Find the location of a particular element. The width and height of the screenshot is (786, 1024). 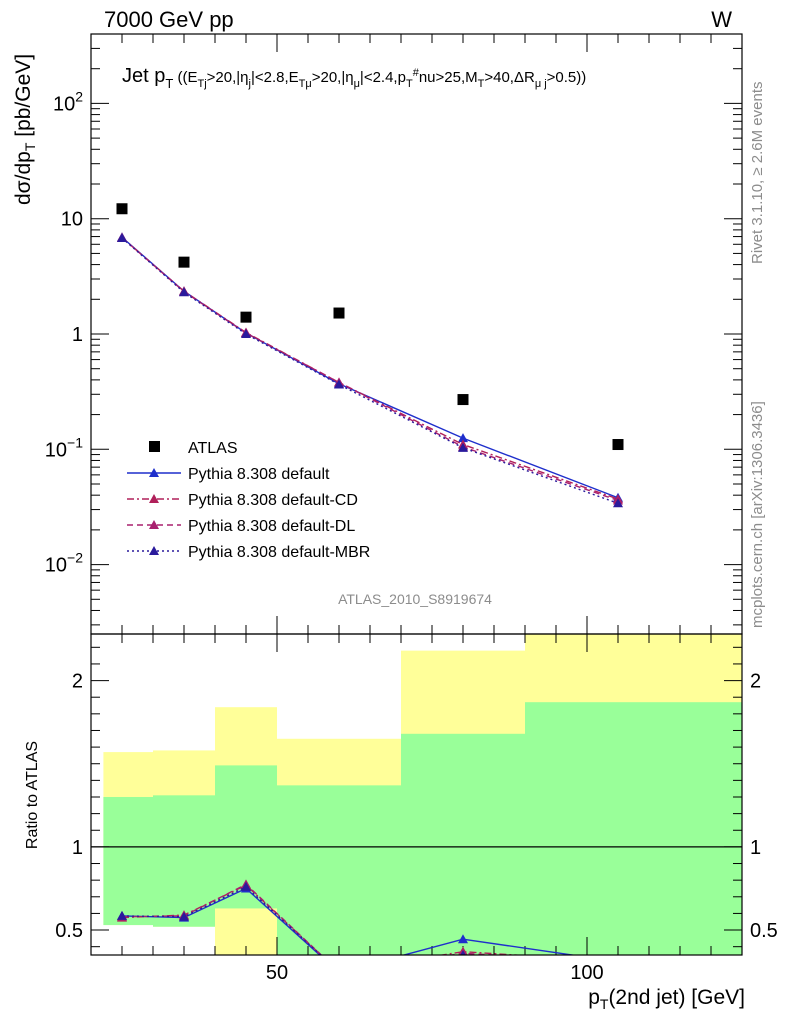

ratio-y-tick-label: 1 is located at coordinates (77, 848).